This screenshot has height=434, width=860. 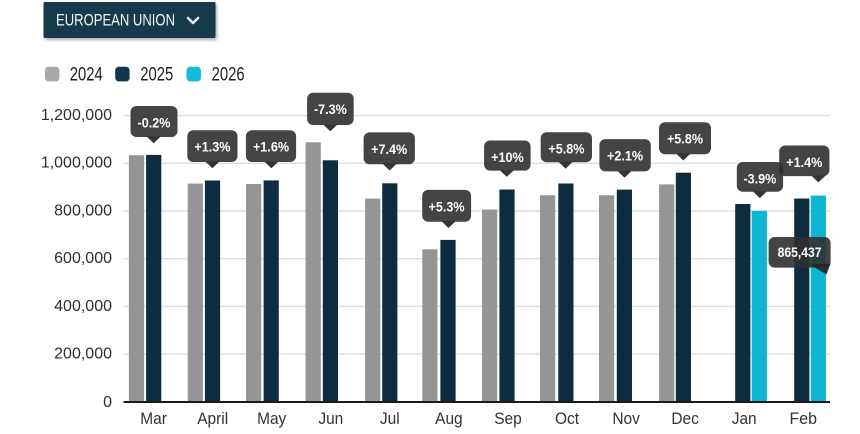 What do you see at coordinates (804, 162) in the screenshot?
I see `svg-text: +1.4%` at bounding box center [804, 162].